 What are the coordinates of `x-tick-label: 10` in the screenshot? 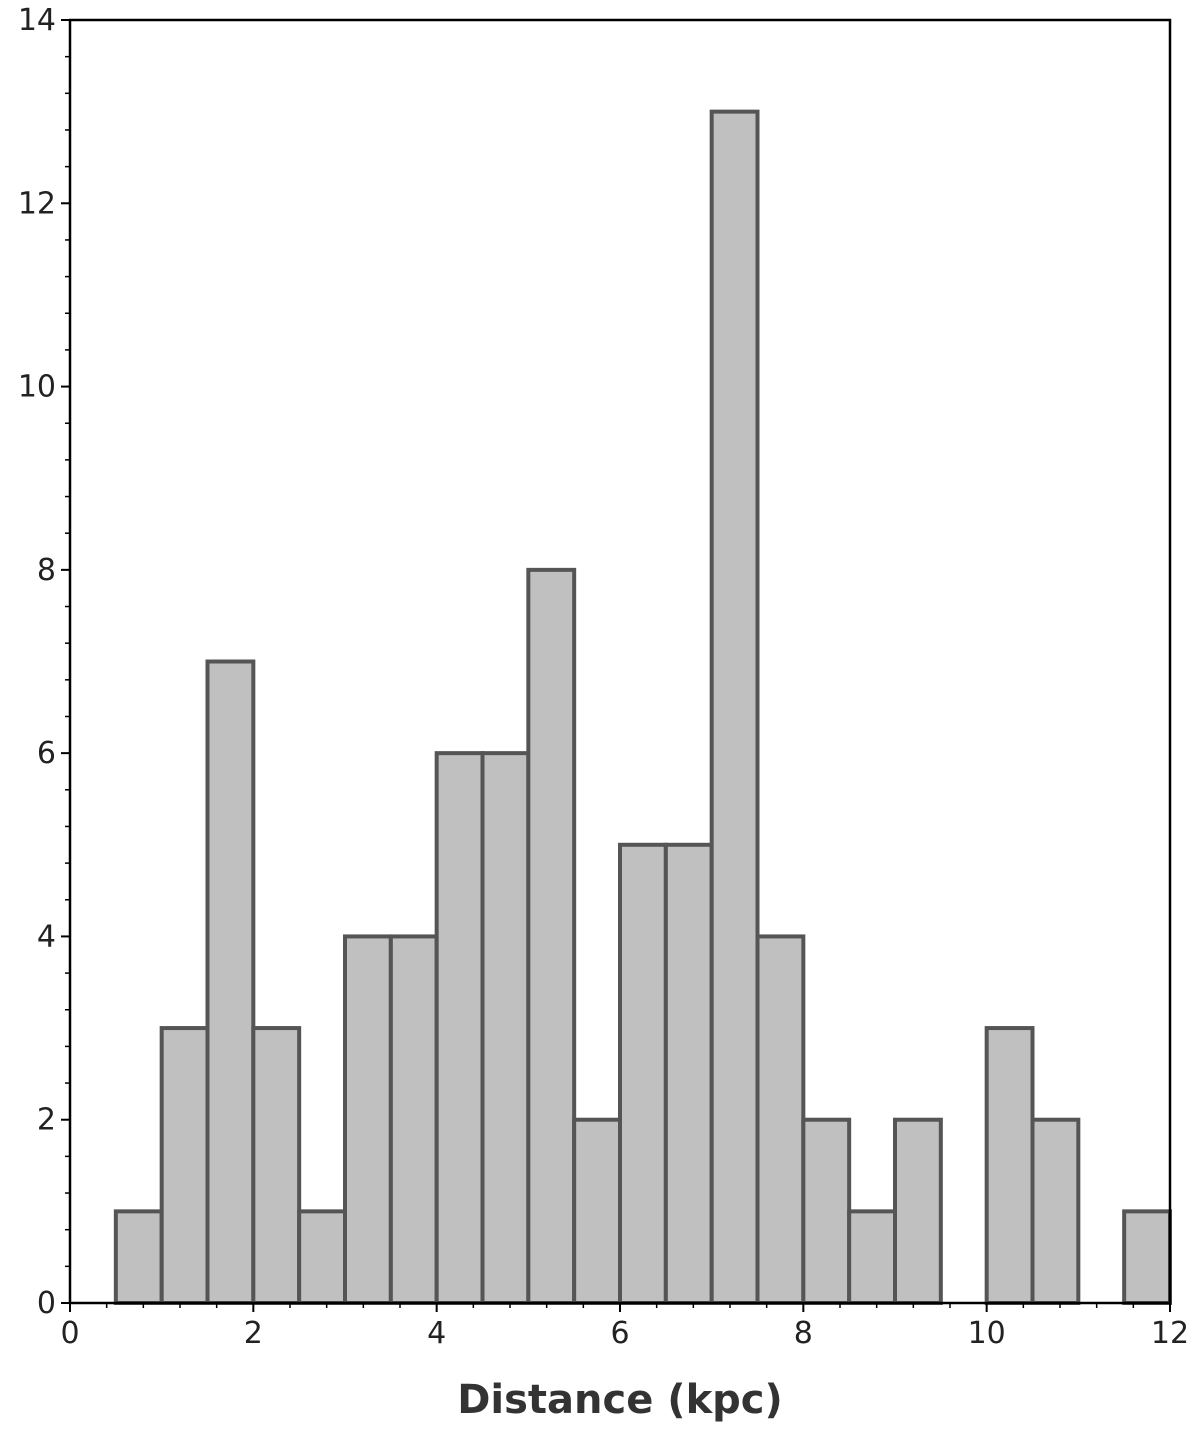 It's located at (987, 1333).